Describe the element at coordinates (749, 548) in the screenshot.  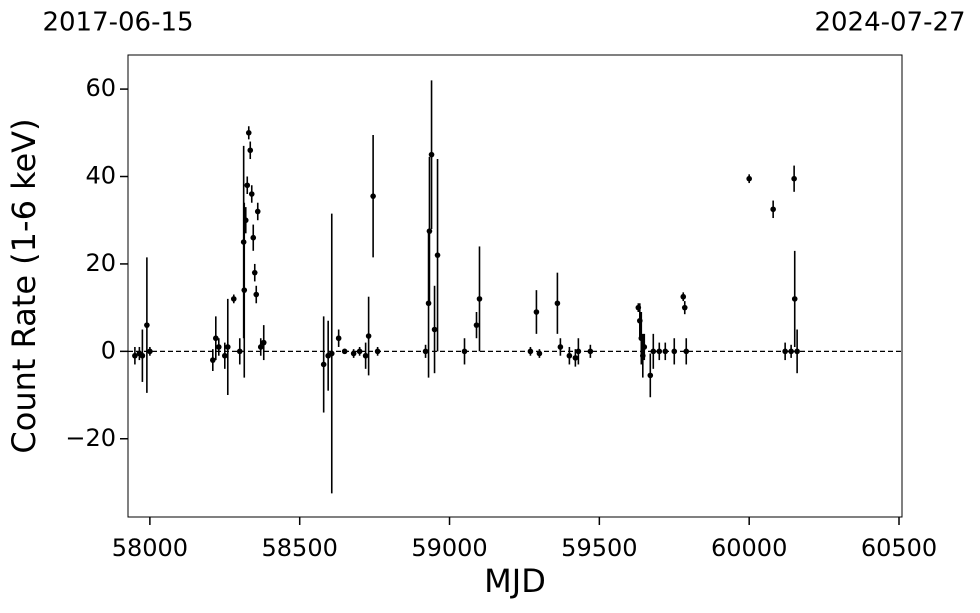
I see `x-tick-label: 60000` at that location.